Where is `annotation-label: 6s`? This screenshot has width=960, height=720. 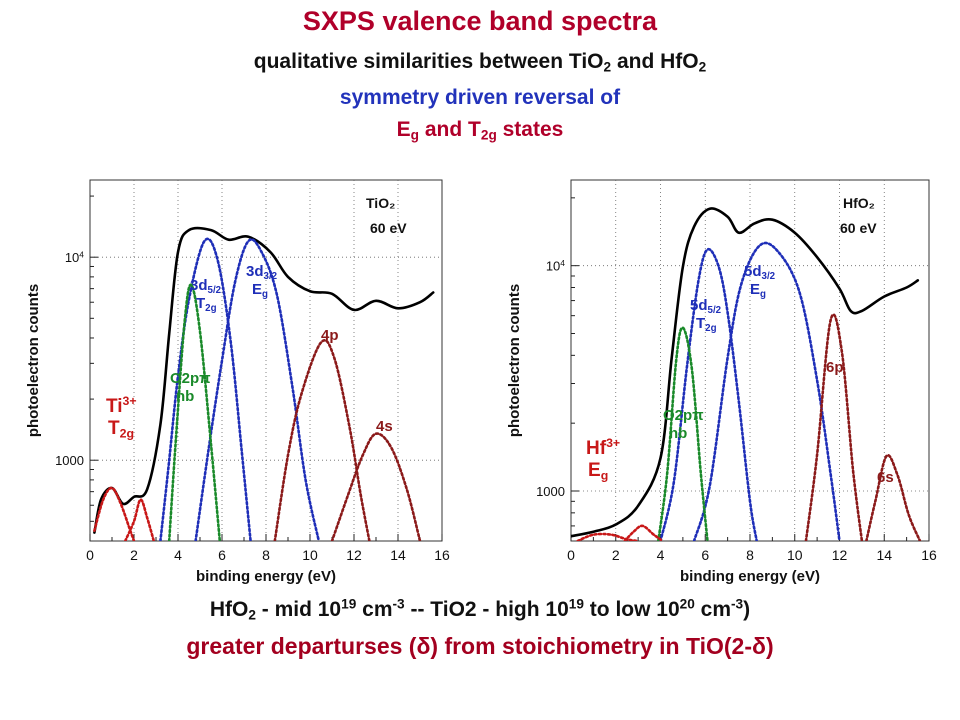
annotation-label: 6s is located at coordinates (885, 477).